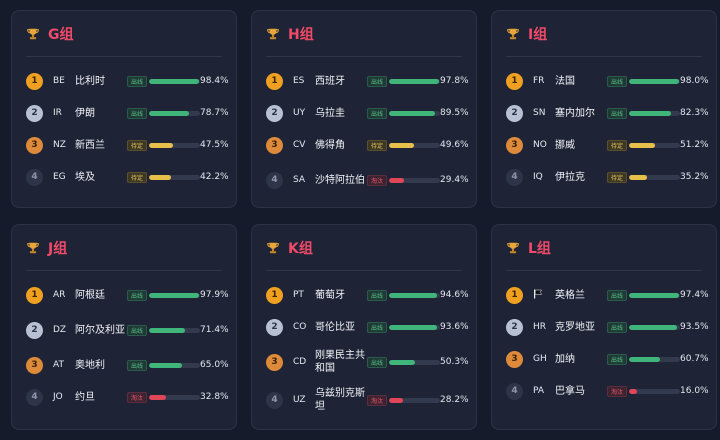 The height and width of the screenshot is (440, 720). Describe the element at coordinates (544, 295) in the screenshot. I see `code-slot` at that location.